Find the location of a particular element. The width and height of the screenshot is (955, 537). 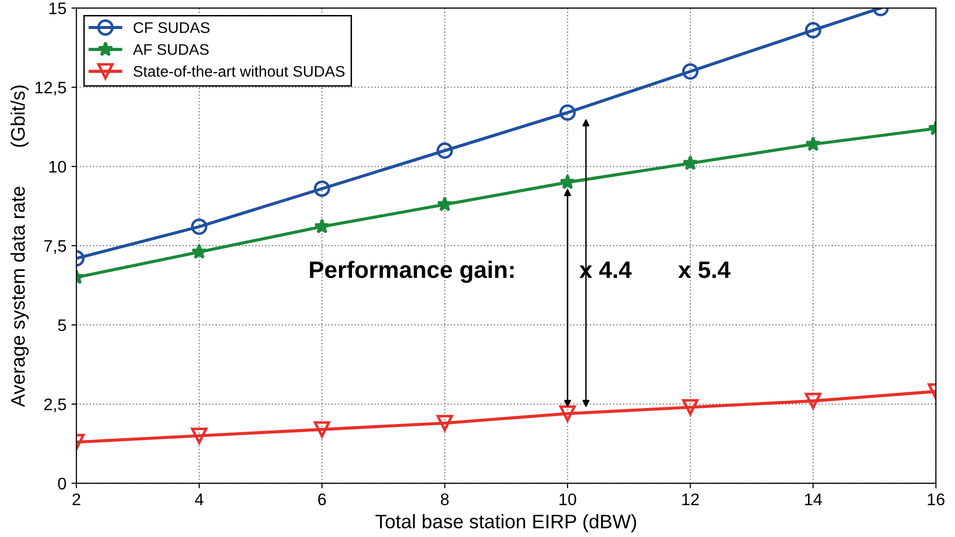

x-tick-label: 6 is located at coordinates (322, 499).